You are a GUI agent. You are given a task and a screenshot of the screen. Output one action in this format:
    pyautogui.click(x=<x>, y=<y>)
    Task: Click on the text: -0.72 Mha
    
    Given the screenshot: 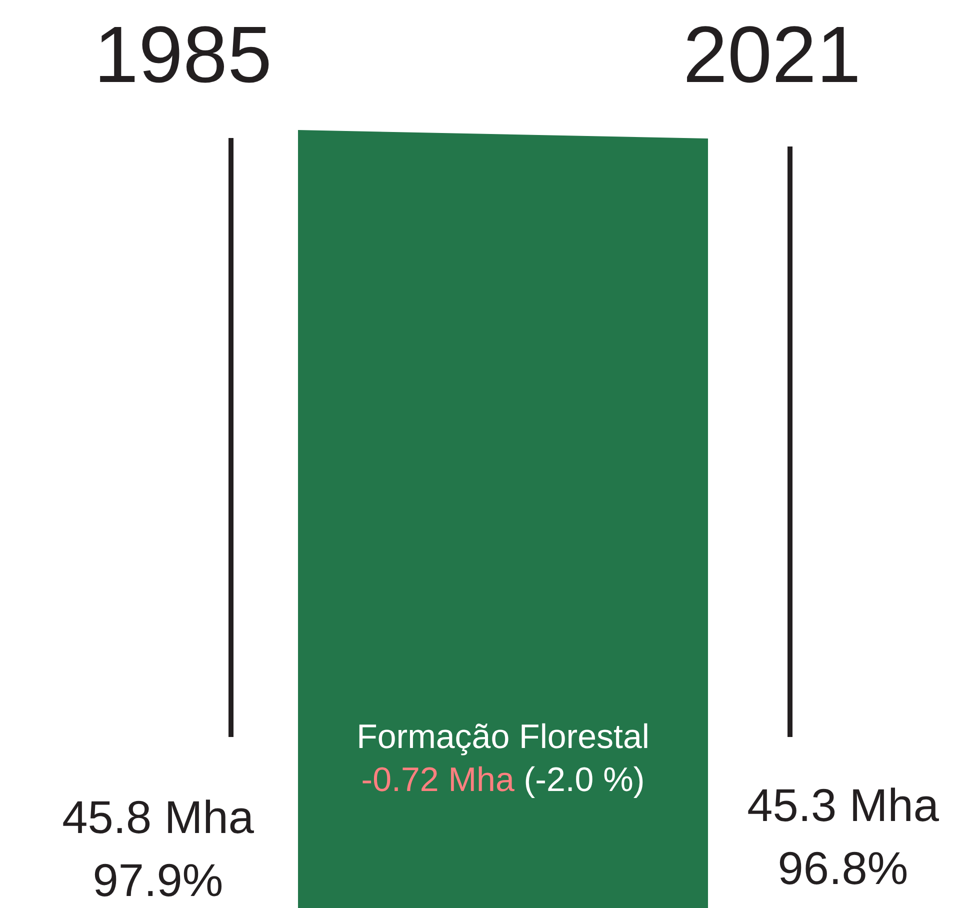 What is the action you would take?
    pyautogui.click(x=437, y=780)
    